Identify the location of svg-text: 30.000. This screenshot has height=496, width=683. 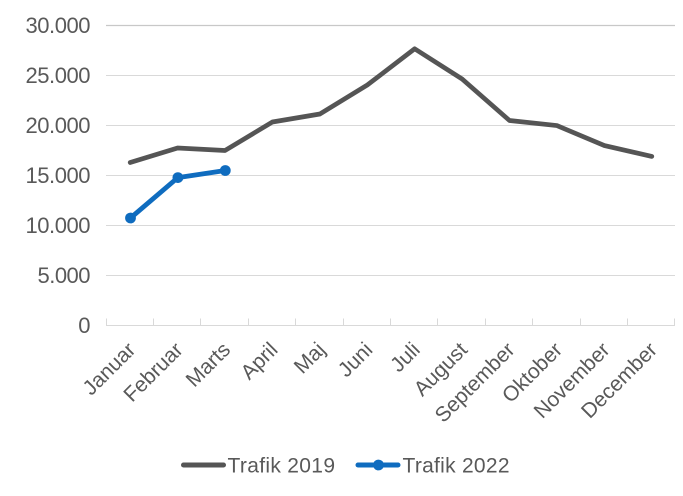
(58, 25).